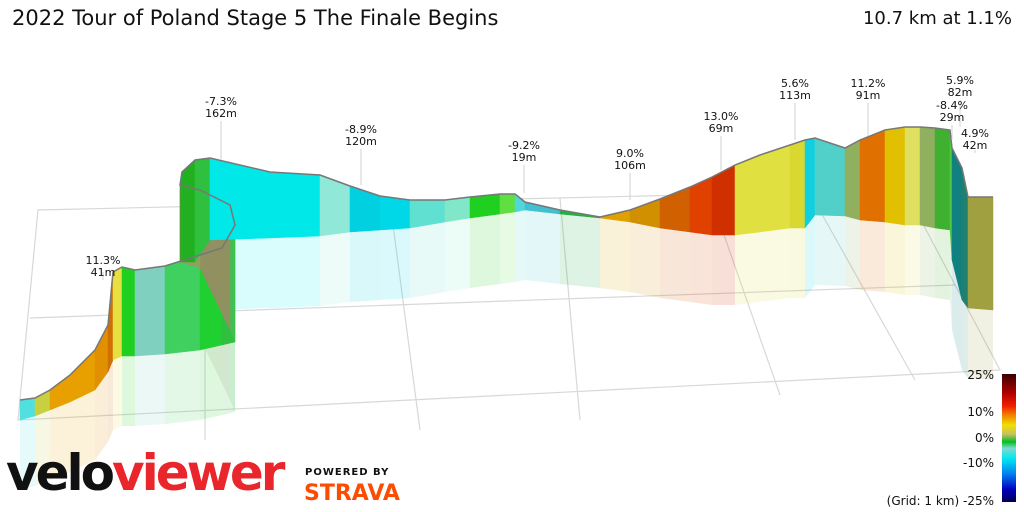  I want to click on climb-annotation: -9.2% 19m, so click(524, 152).